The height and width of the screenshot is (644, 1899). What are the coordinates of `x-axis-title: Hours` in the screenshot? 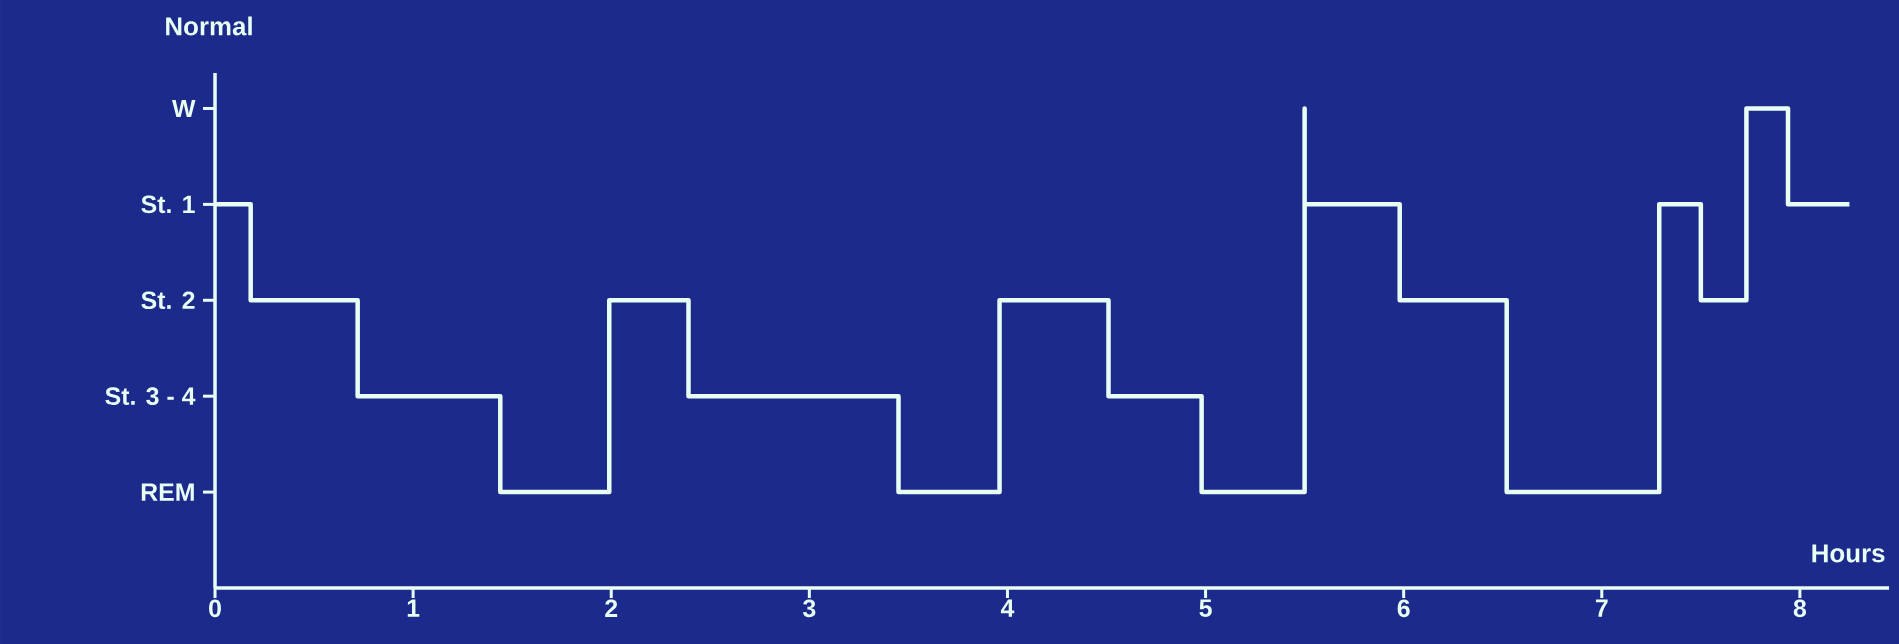 It's located at (1848, 553).